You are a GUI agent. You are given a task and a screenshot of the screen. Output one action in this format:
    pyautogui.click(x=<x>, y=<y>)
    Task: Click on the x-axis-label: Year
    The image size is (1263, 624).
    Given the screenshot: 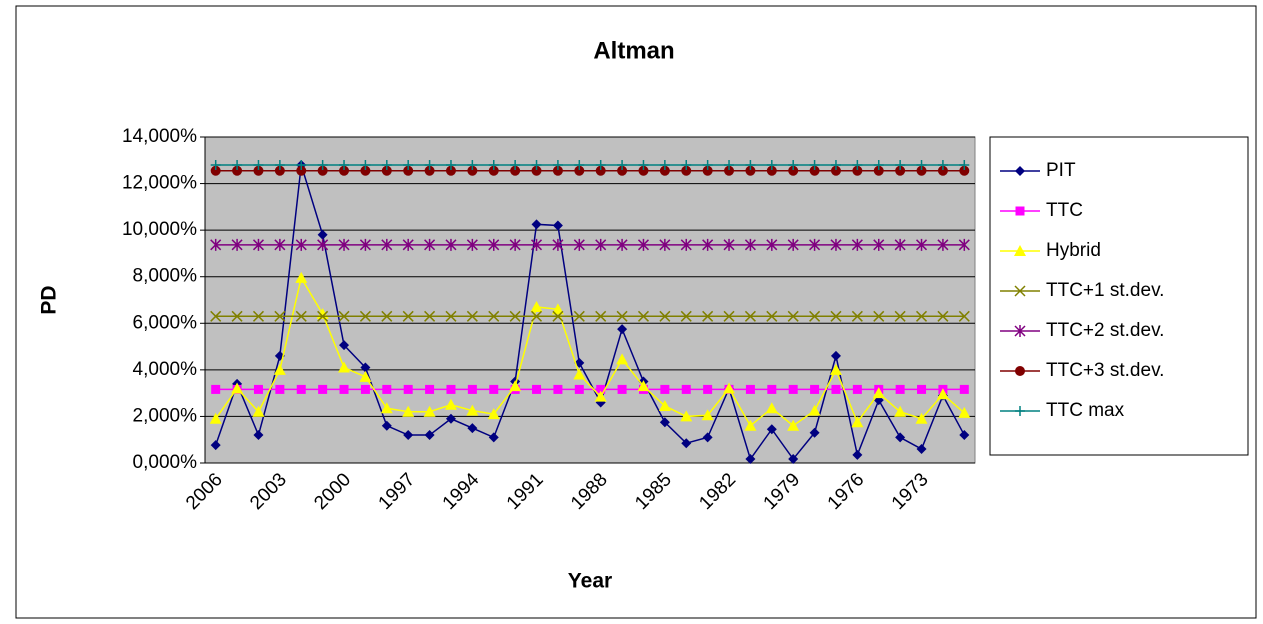 What is the action you would take?
    pyautogui.click(x=590, y=581)
    